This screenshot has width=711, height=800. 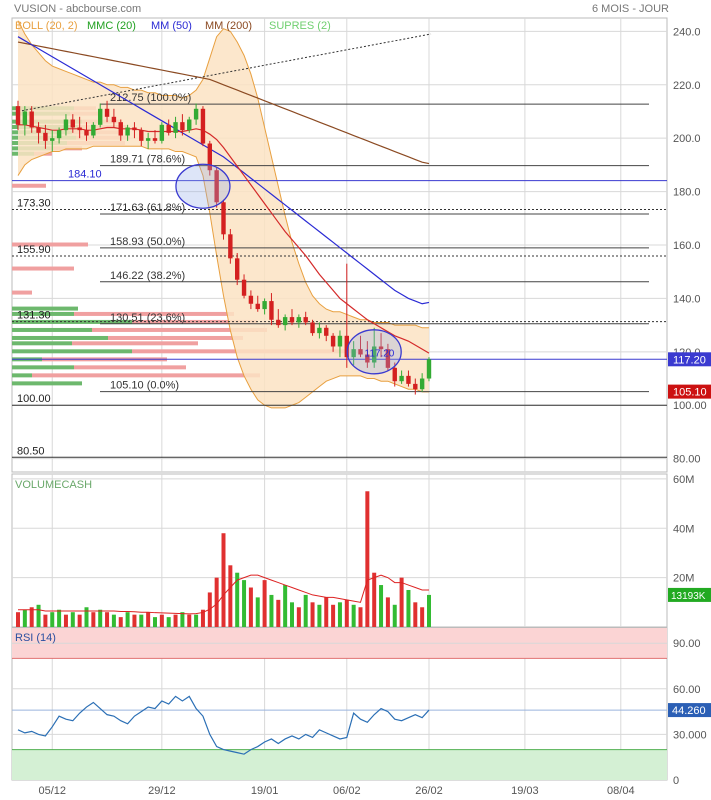 What do you see at coordinates (34, 203) in the screenshot?
I see `level-label: 173.30` at bounding box center [34, 203].